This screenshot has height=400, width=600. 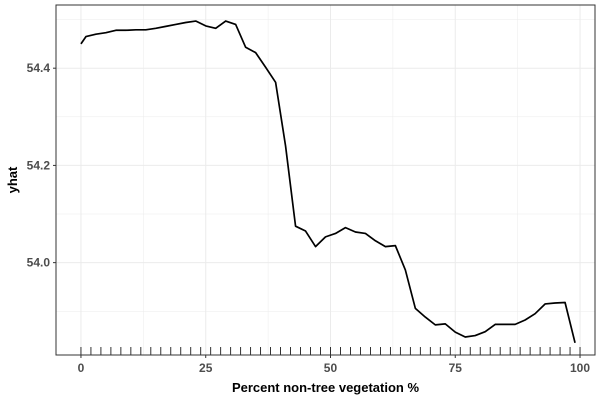 What do you see at coordinates (12, 179) in the screenshot?
I see `y-axis-title: yhat` at bounding box center [12, 179].